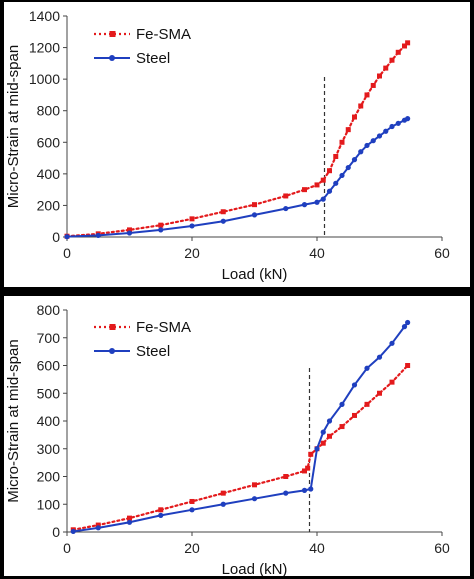 The width and height of the screenshot is (474, 579). I want to click on y-tick-label: 1000, so click(44, 79).